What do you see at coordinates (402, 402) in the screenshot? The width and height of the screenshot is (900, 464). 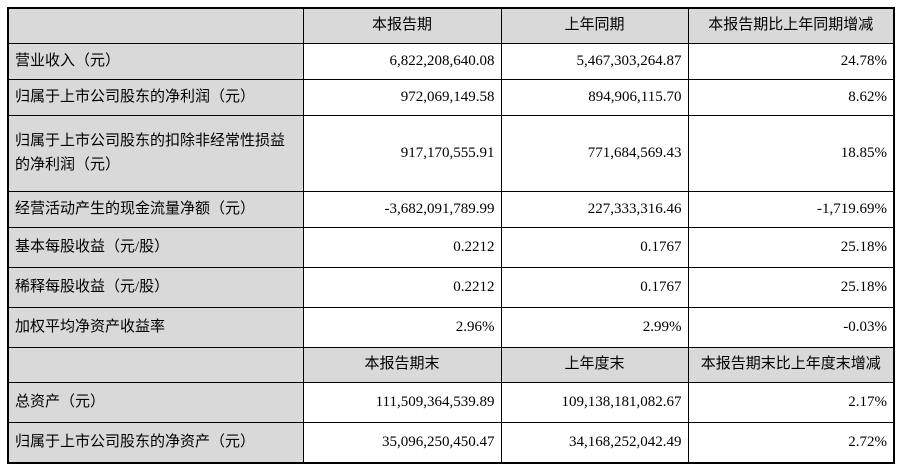 I see `cell-current: 111,509,364,539.89` at bounding box center [402, 402].